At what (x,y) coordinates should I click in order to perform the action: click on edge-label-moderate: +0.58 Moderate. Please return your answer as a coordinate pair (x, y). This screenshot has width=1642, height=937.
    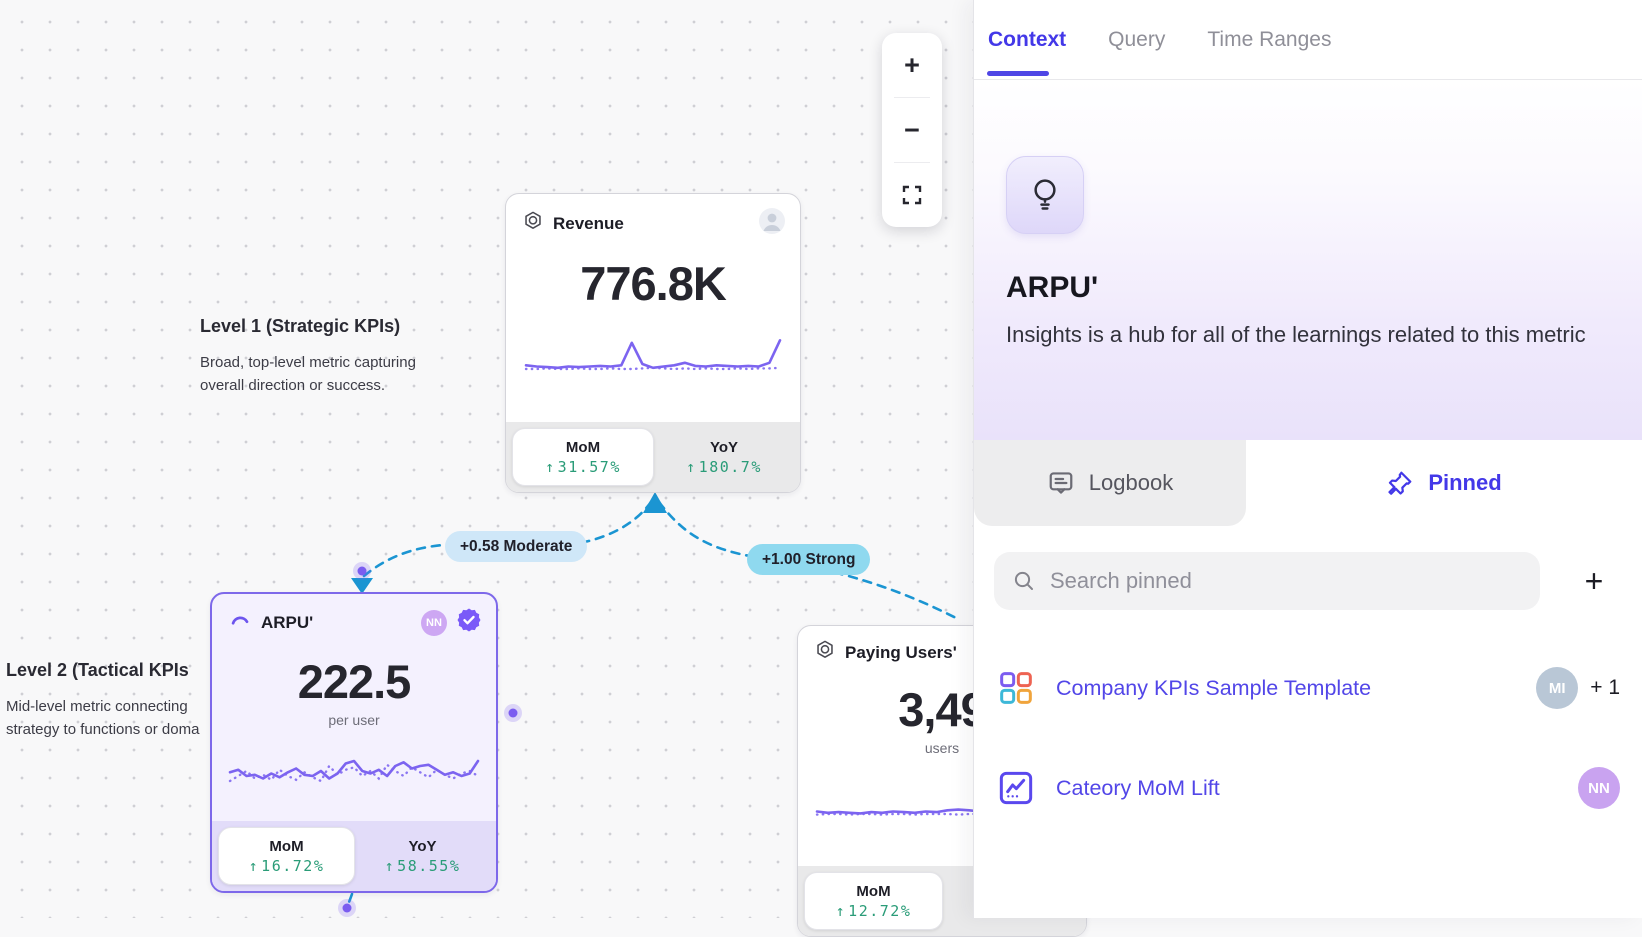
    Looking at the image, I should click on (516, 546).